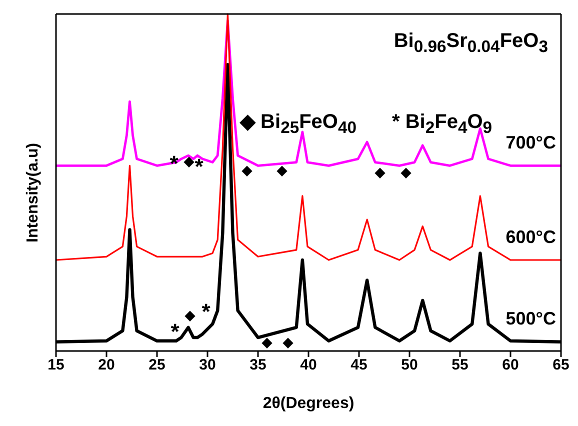 This screenshot has width=578, height=426. Describe the element at coordinates (207, 365) in the screenshot. I see `x-tick-label: 30` at that location.